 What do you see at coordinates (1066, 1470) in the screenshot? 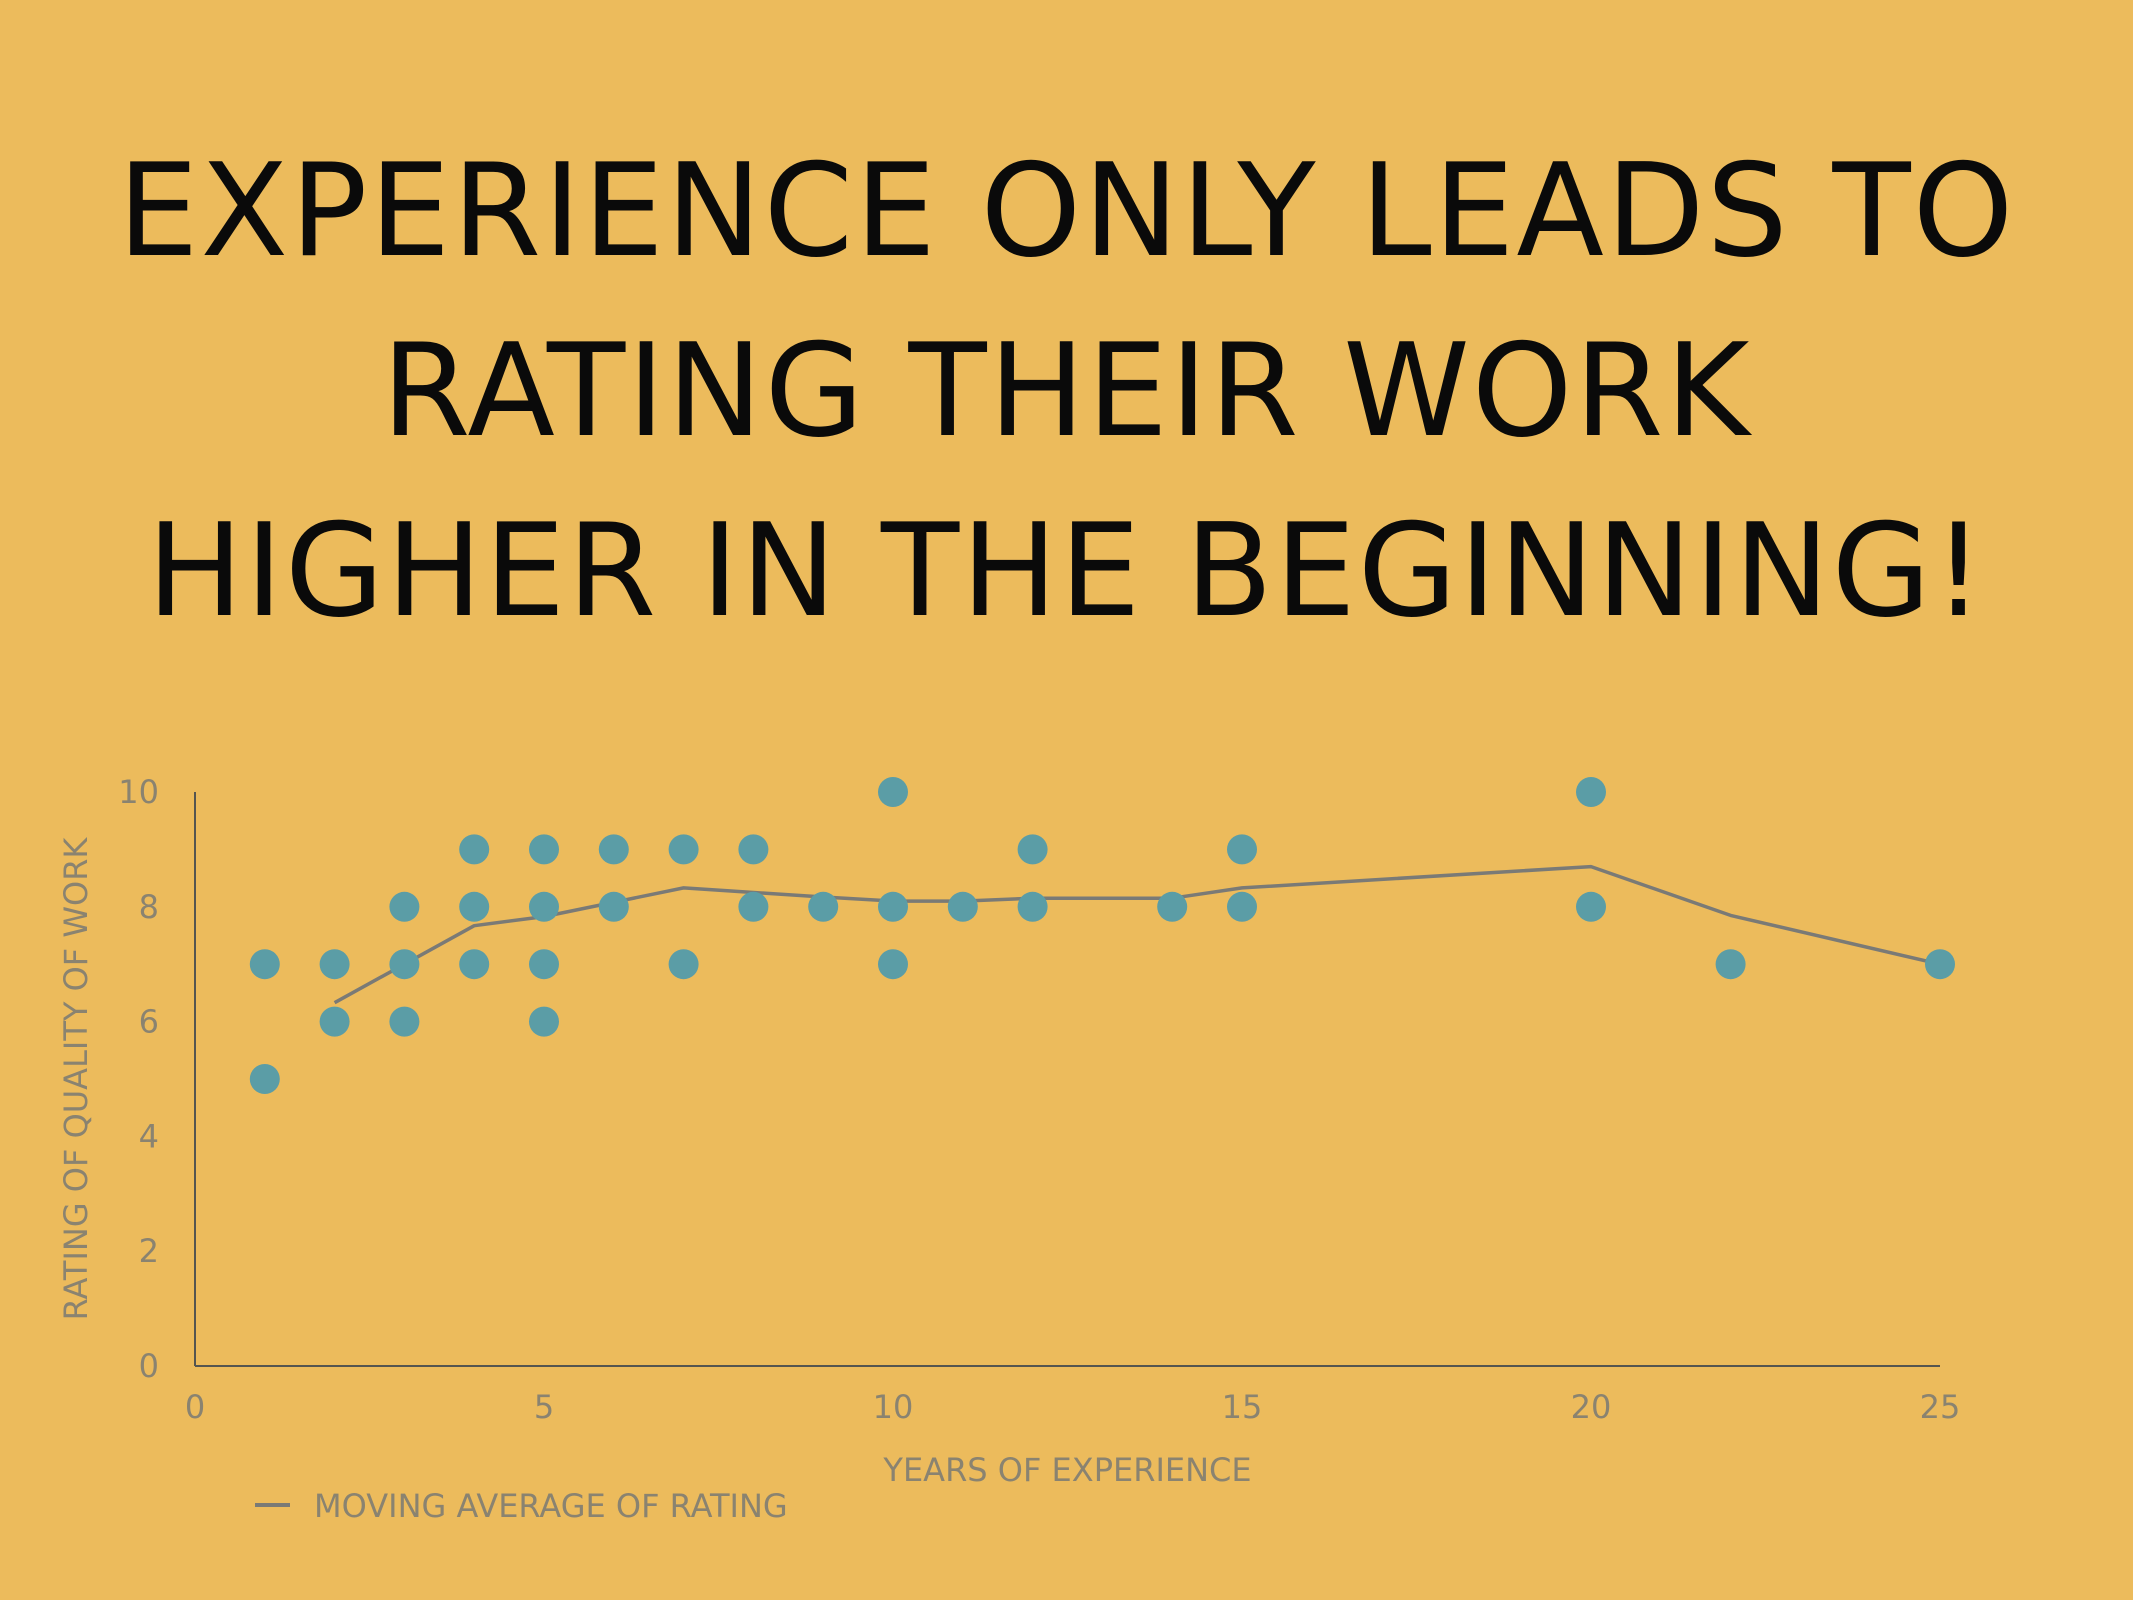
I see `x-axis-title: YEARS OF EXPERIENCE` at bounding box center [1066, 1470].